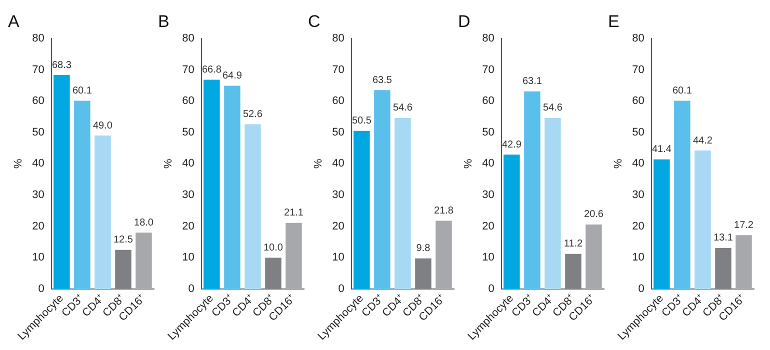 This screenshot has width=770, height=350. What do you see at coordinates (232, 76) in the screenshot?
I see `data-label: 64.9` at bounding box center [232, 76].